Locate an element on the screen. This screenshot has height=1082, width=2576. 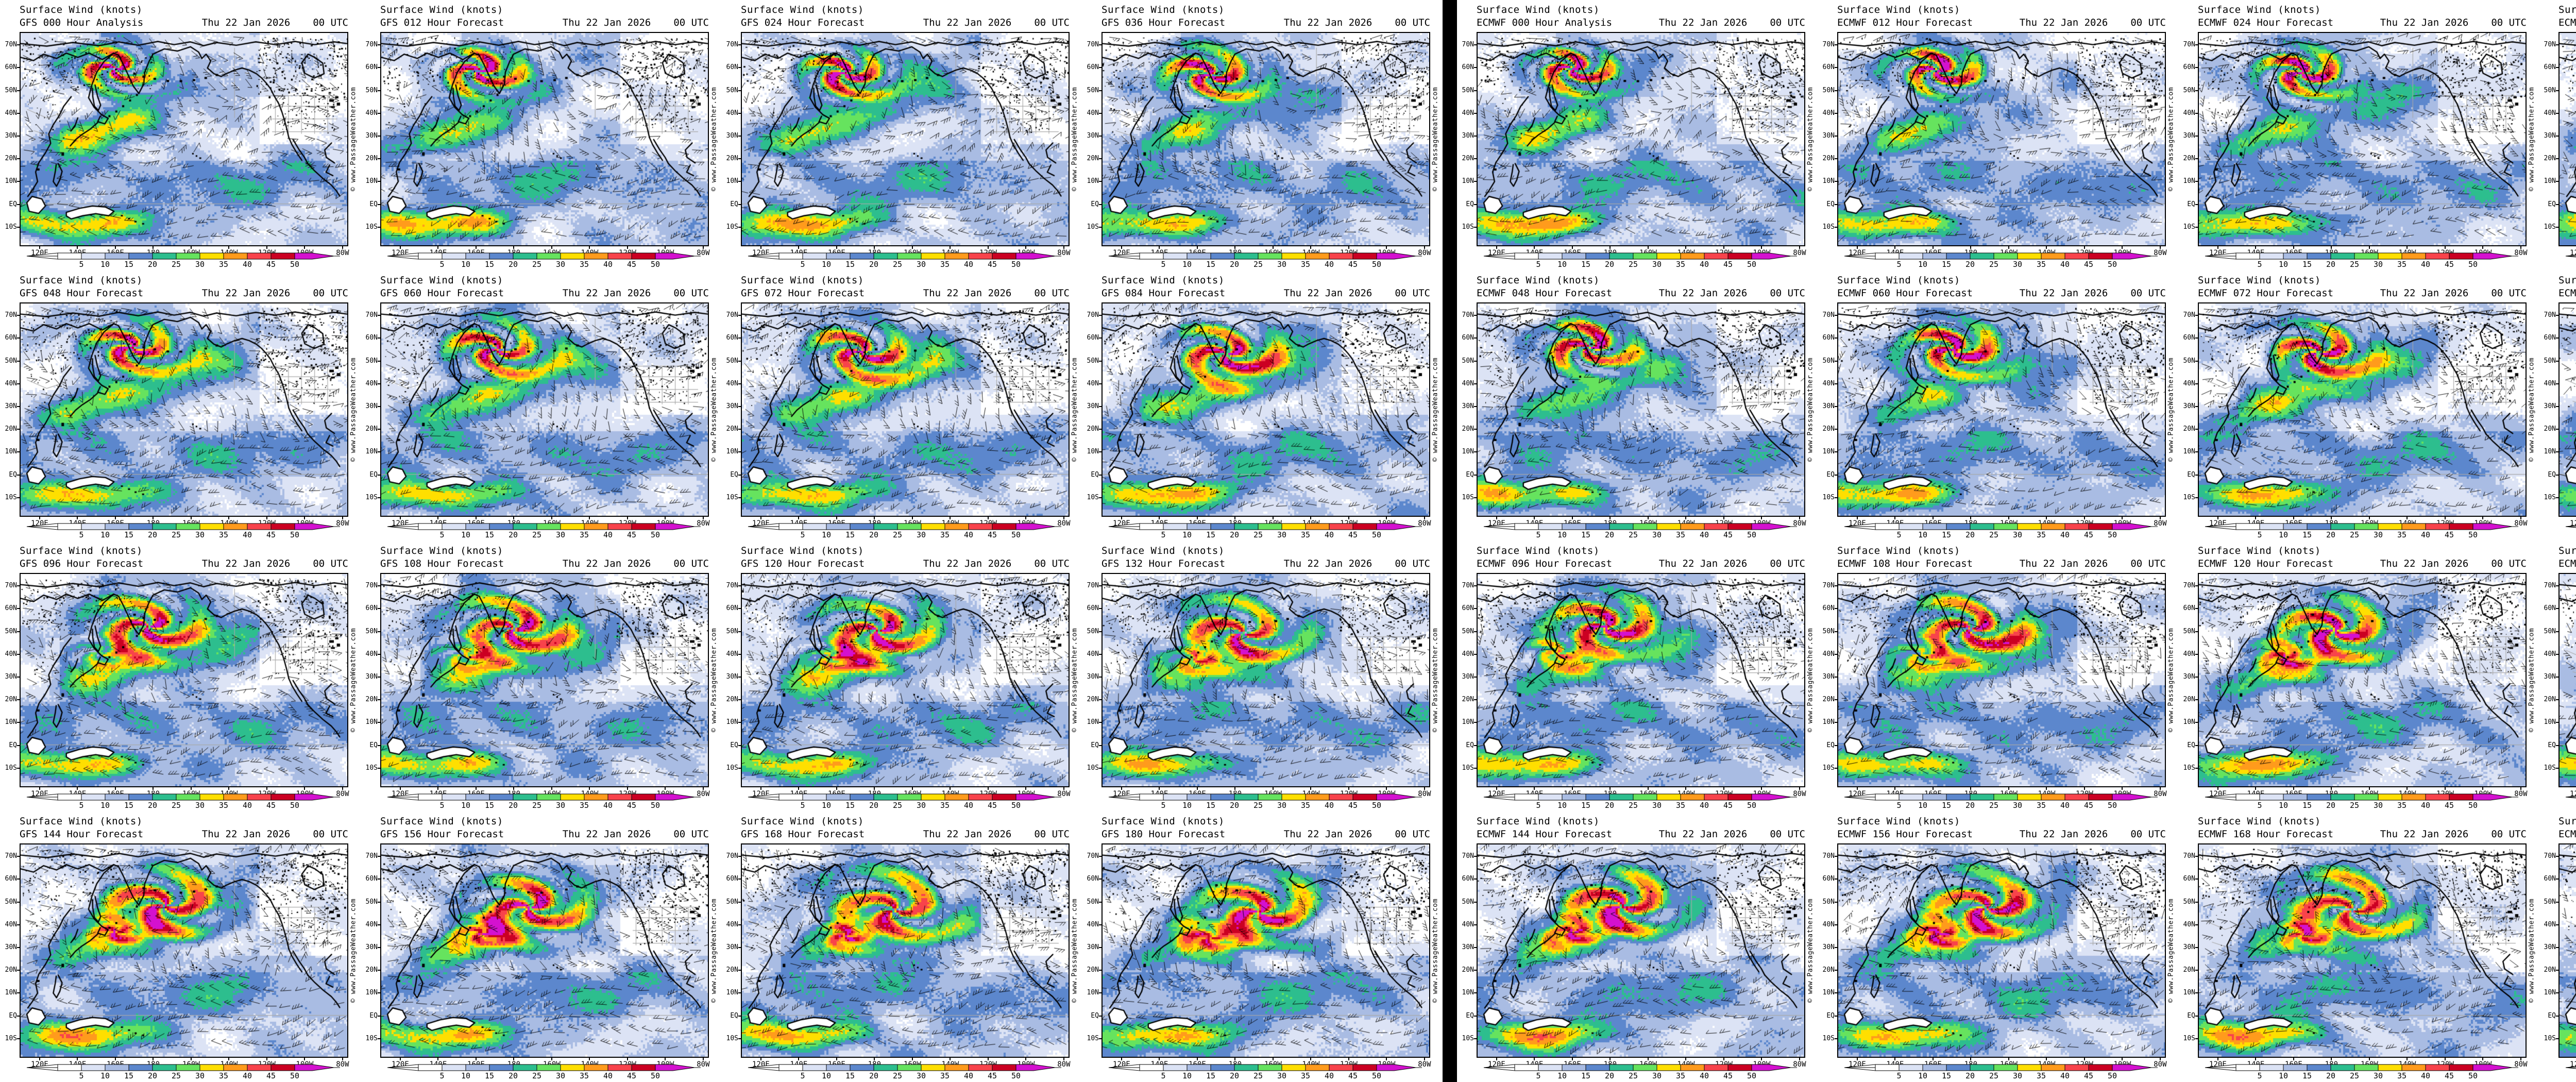
colorbar-tick-label: 25 is located at coordinates (176, 534).